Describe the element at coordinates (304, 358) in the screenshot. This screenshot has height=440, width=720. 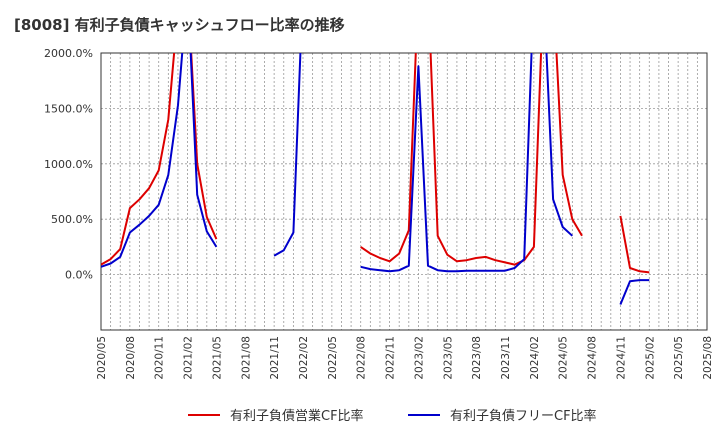
I see `x-tick-label: 2022/02` at that location.